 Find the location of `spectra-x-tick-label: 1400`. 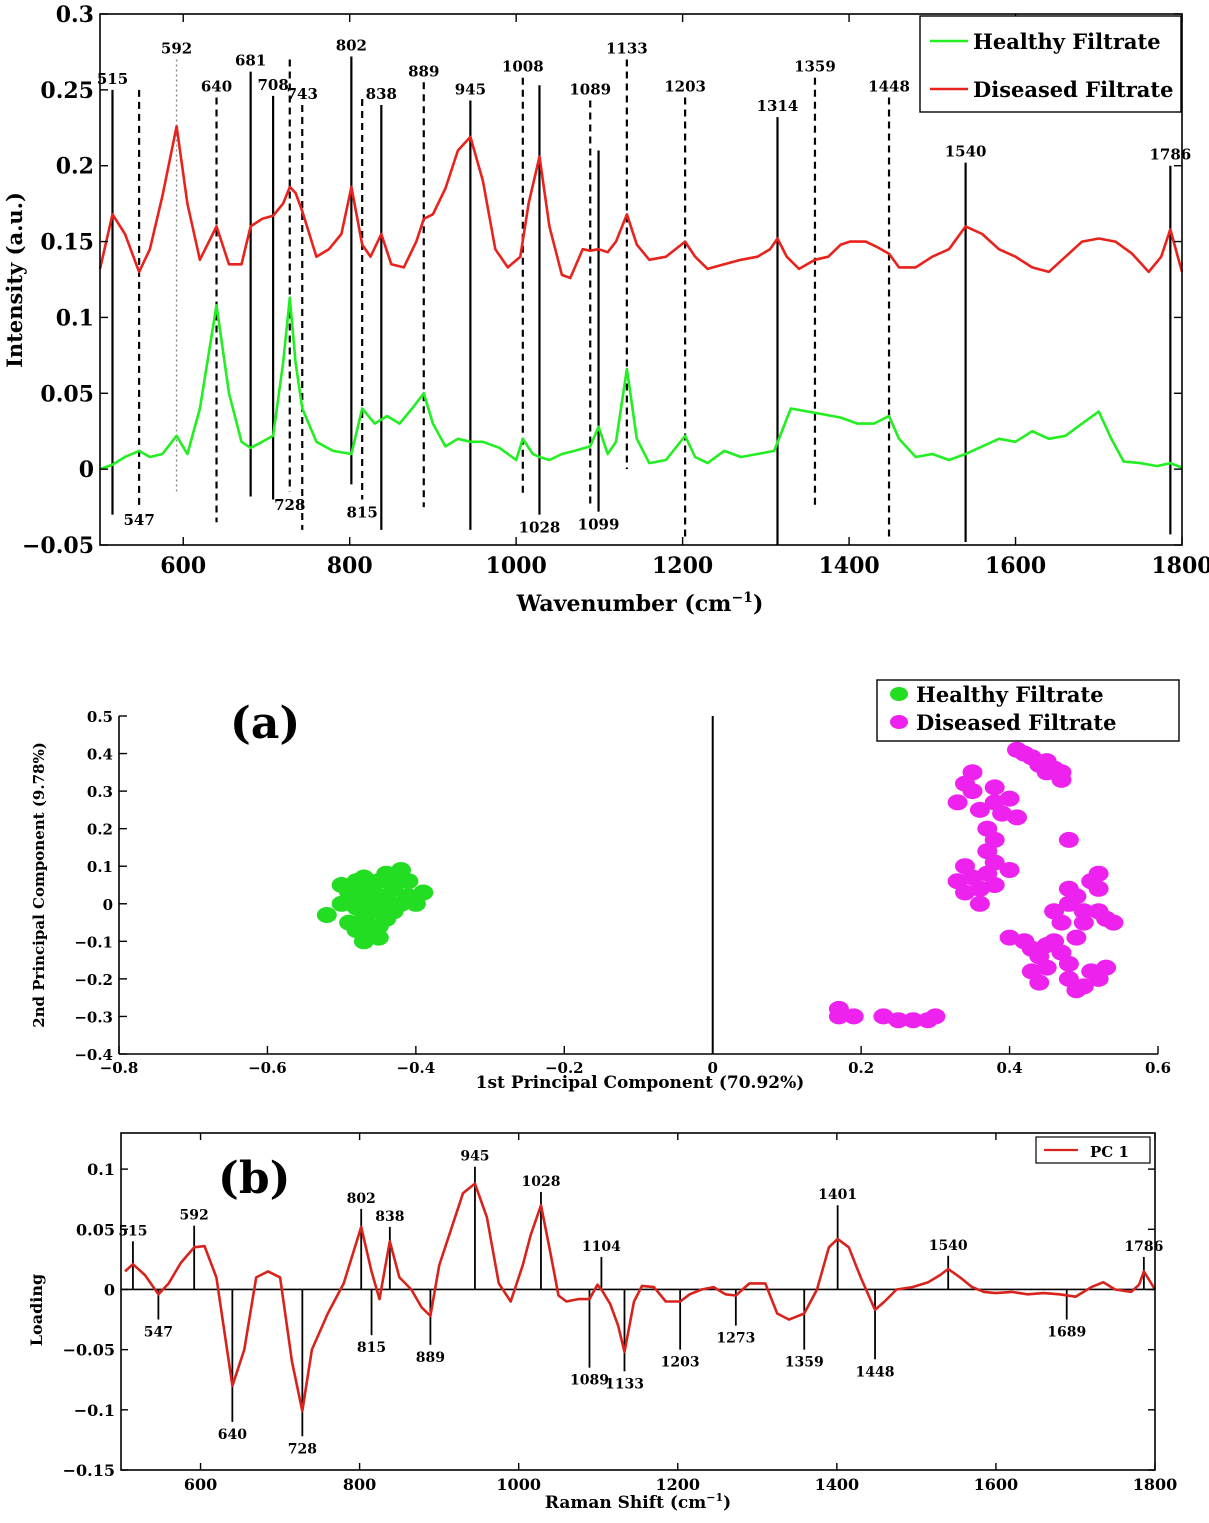

spectra-x-tick-label: 1400 is located at coordinates (848, 566).